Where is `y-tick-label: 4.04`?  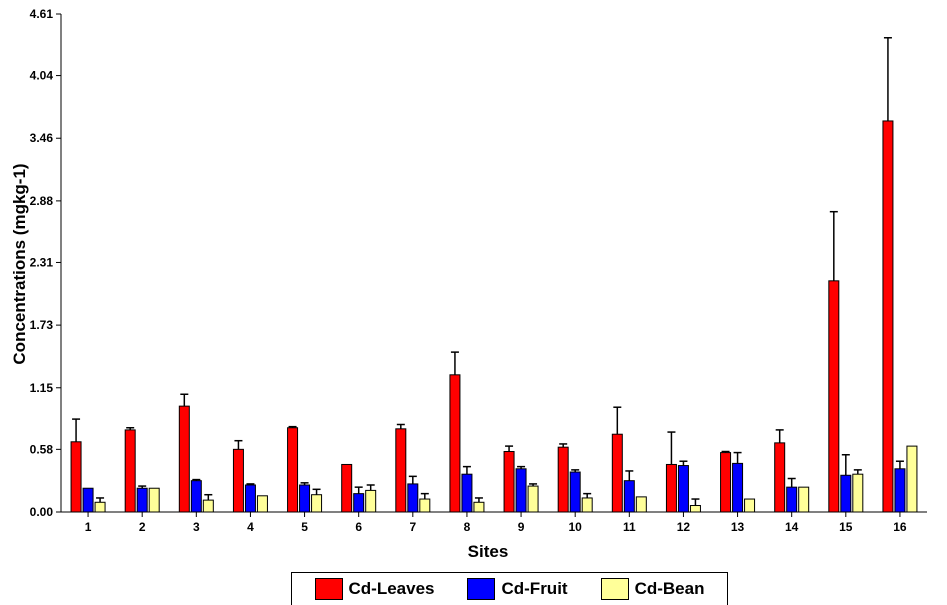
y-tick-label: 4.04 is located at coordinates (42, 76).